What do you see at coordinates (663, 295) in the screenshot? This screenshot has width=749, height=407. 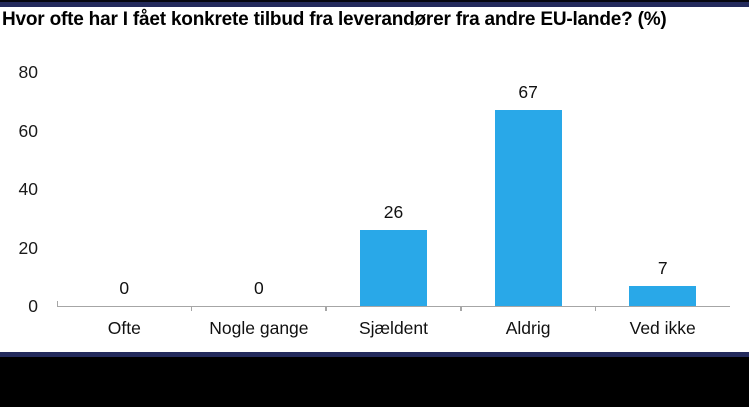 I see `bar-ved-ikke` at bounding box center [663, 295].